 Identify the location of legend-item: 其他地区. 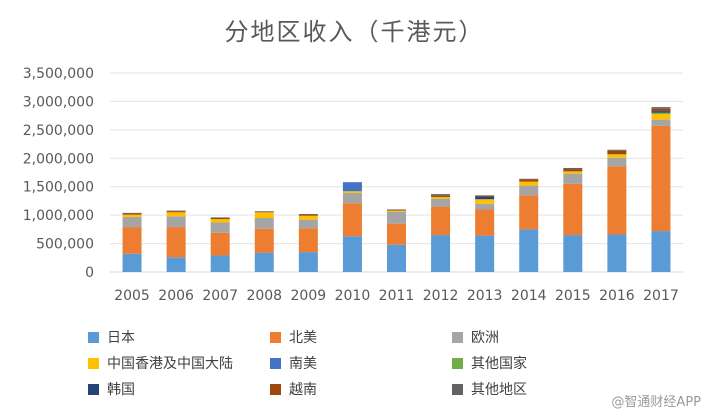
(489, 389).